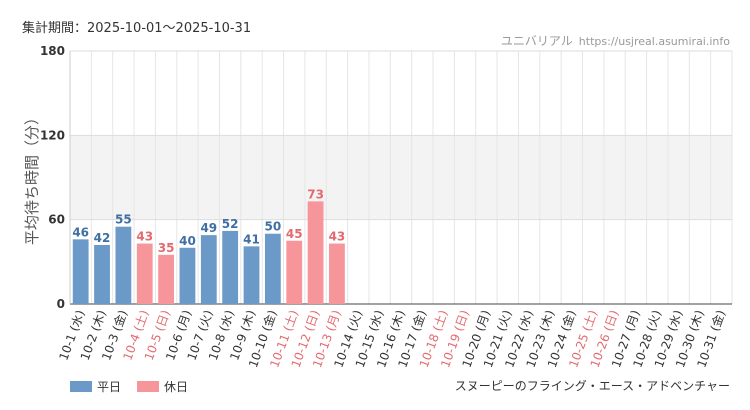 Image resolution: width=750 pixels, height=410 pixels. I want to click on data-label: 40, so click(187, 241).